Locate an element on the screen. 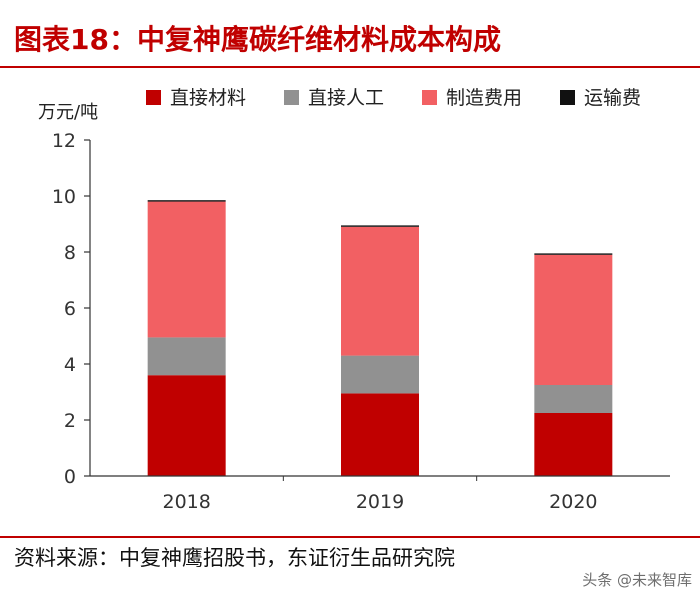  bar-2019-直接人工 is located at coordinates (380, 374).